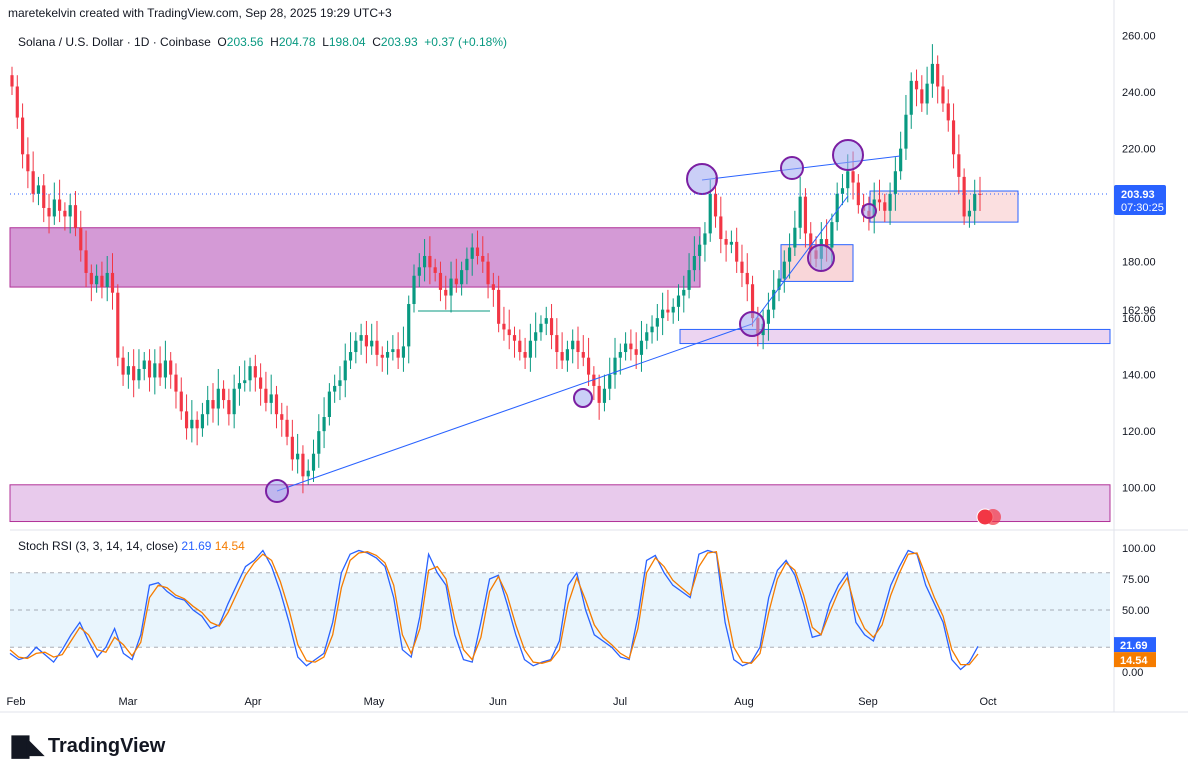 The height and width of the screenshot is (775, 1188). I want to click on rsi-d-badge, so click(1135, 660).